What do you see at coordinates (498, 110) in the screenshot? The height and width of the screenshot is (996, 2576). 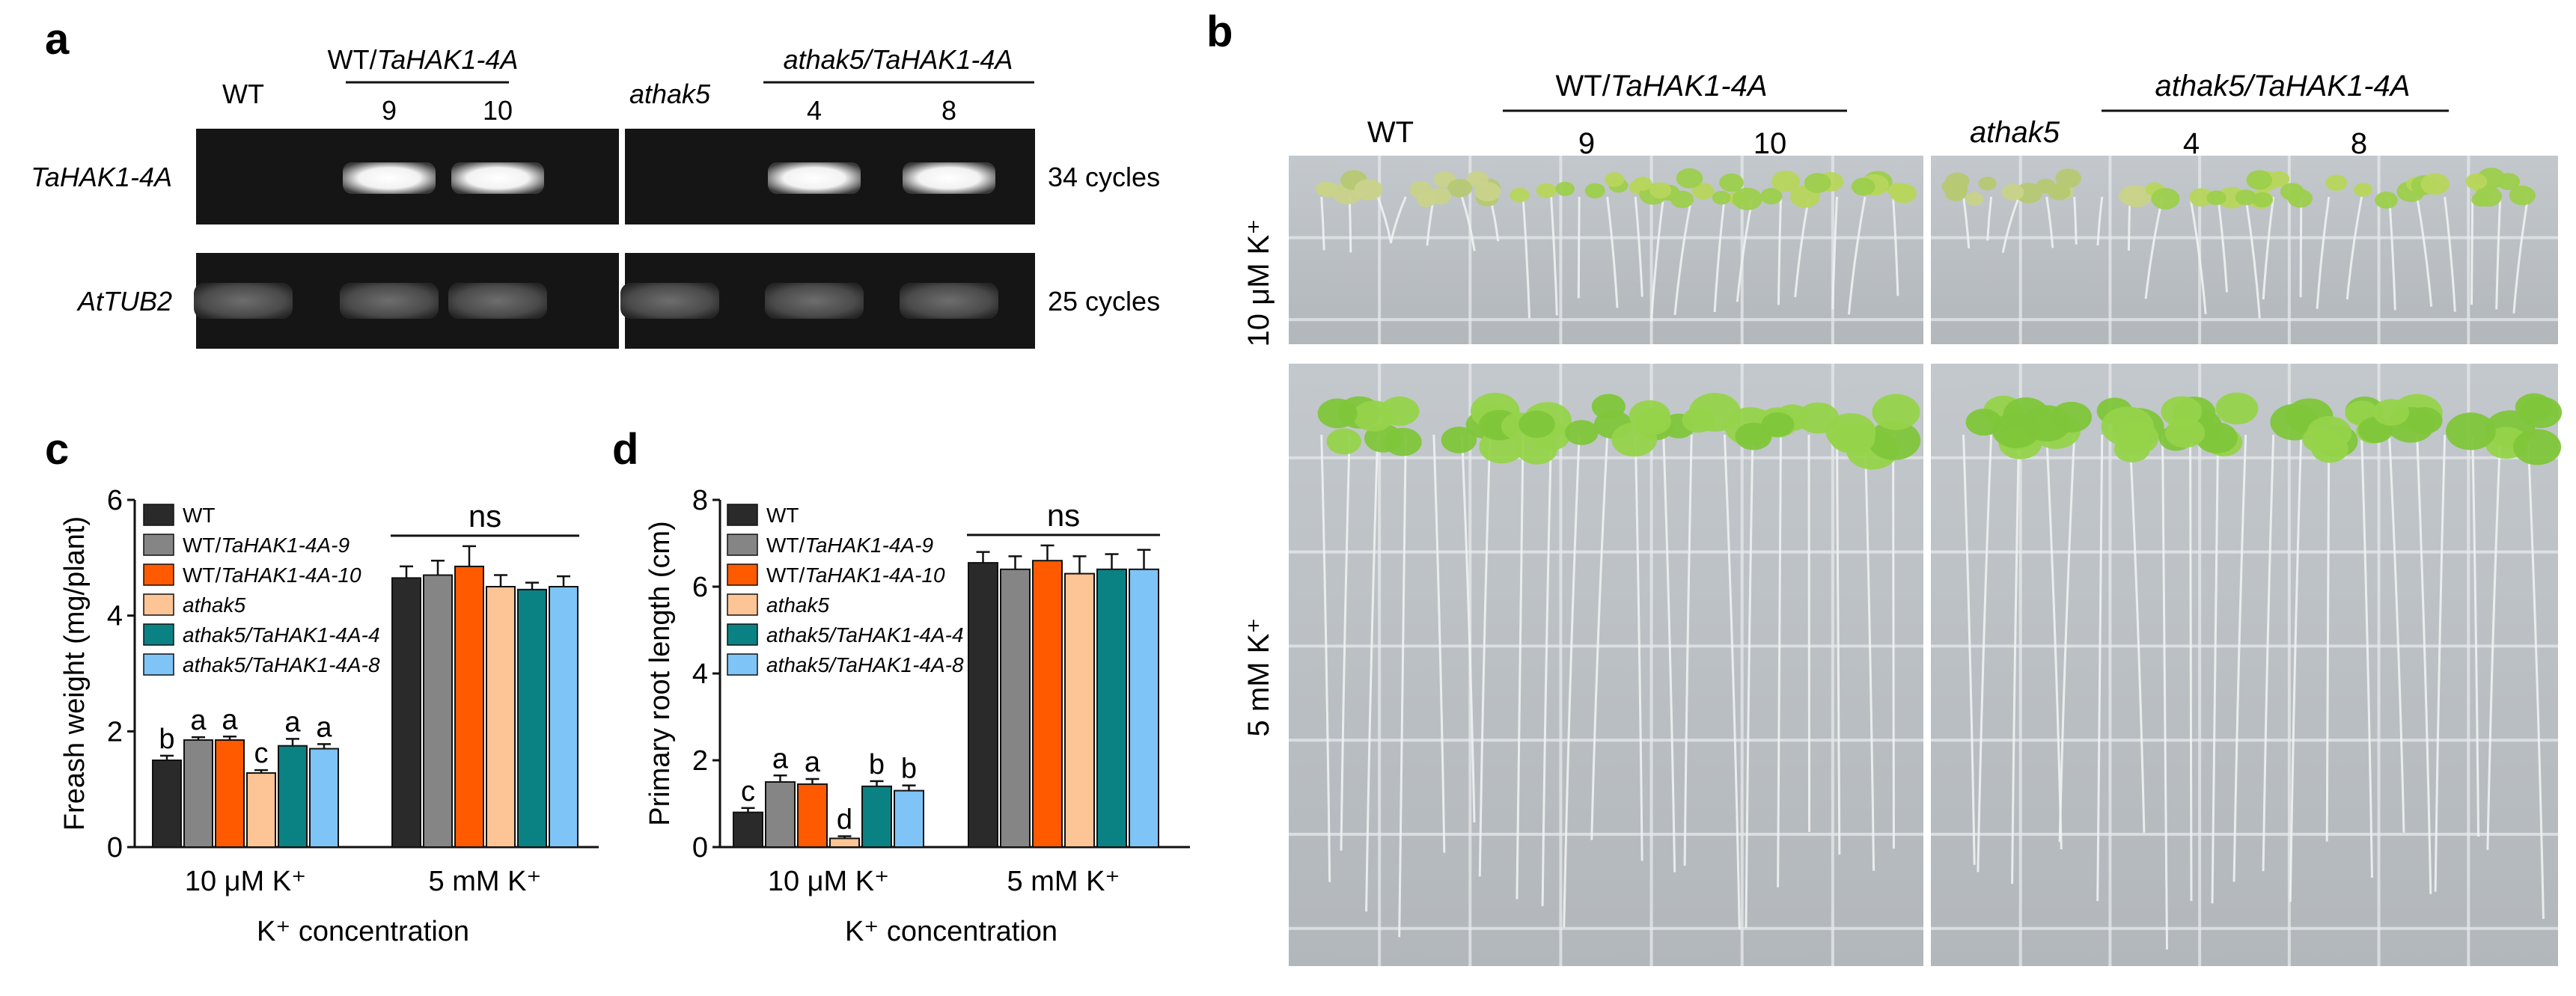 I see `gel-lane-10: 10` at bounding box center [498, 110].